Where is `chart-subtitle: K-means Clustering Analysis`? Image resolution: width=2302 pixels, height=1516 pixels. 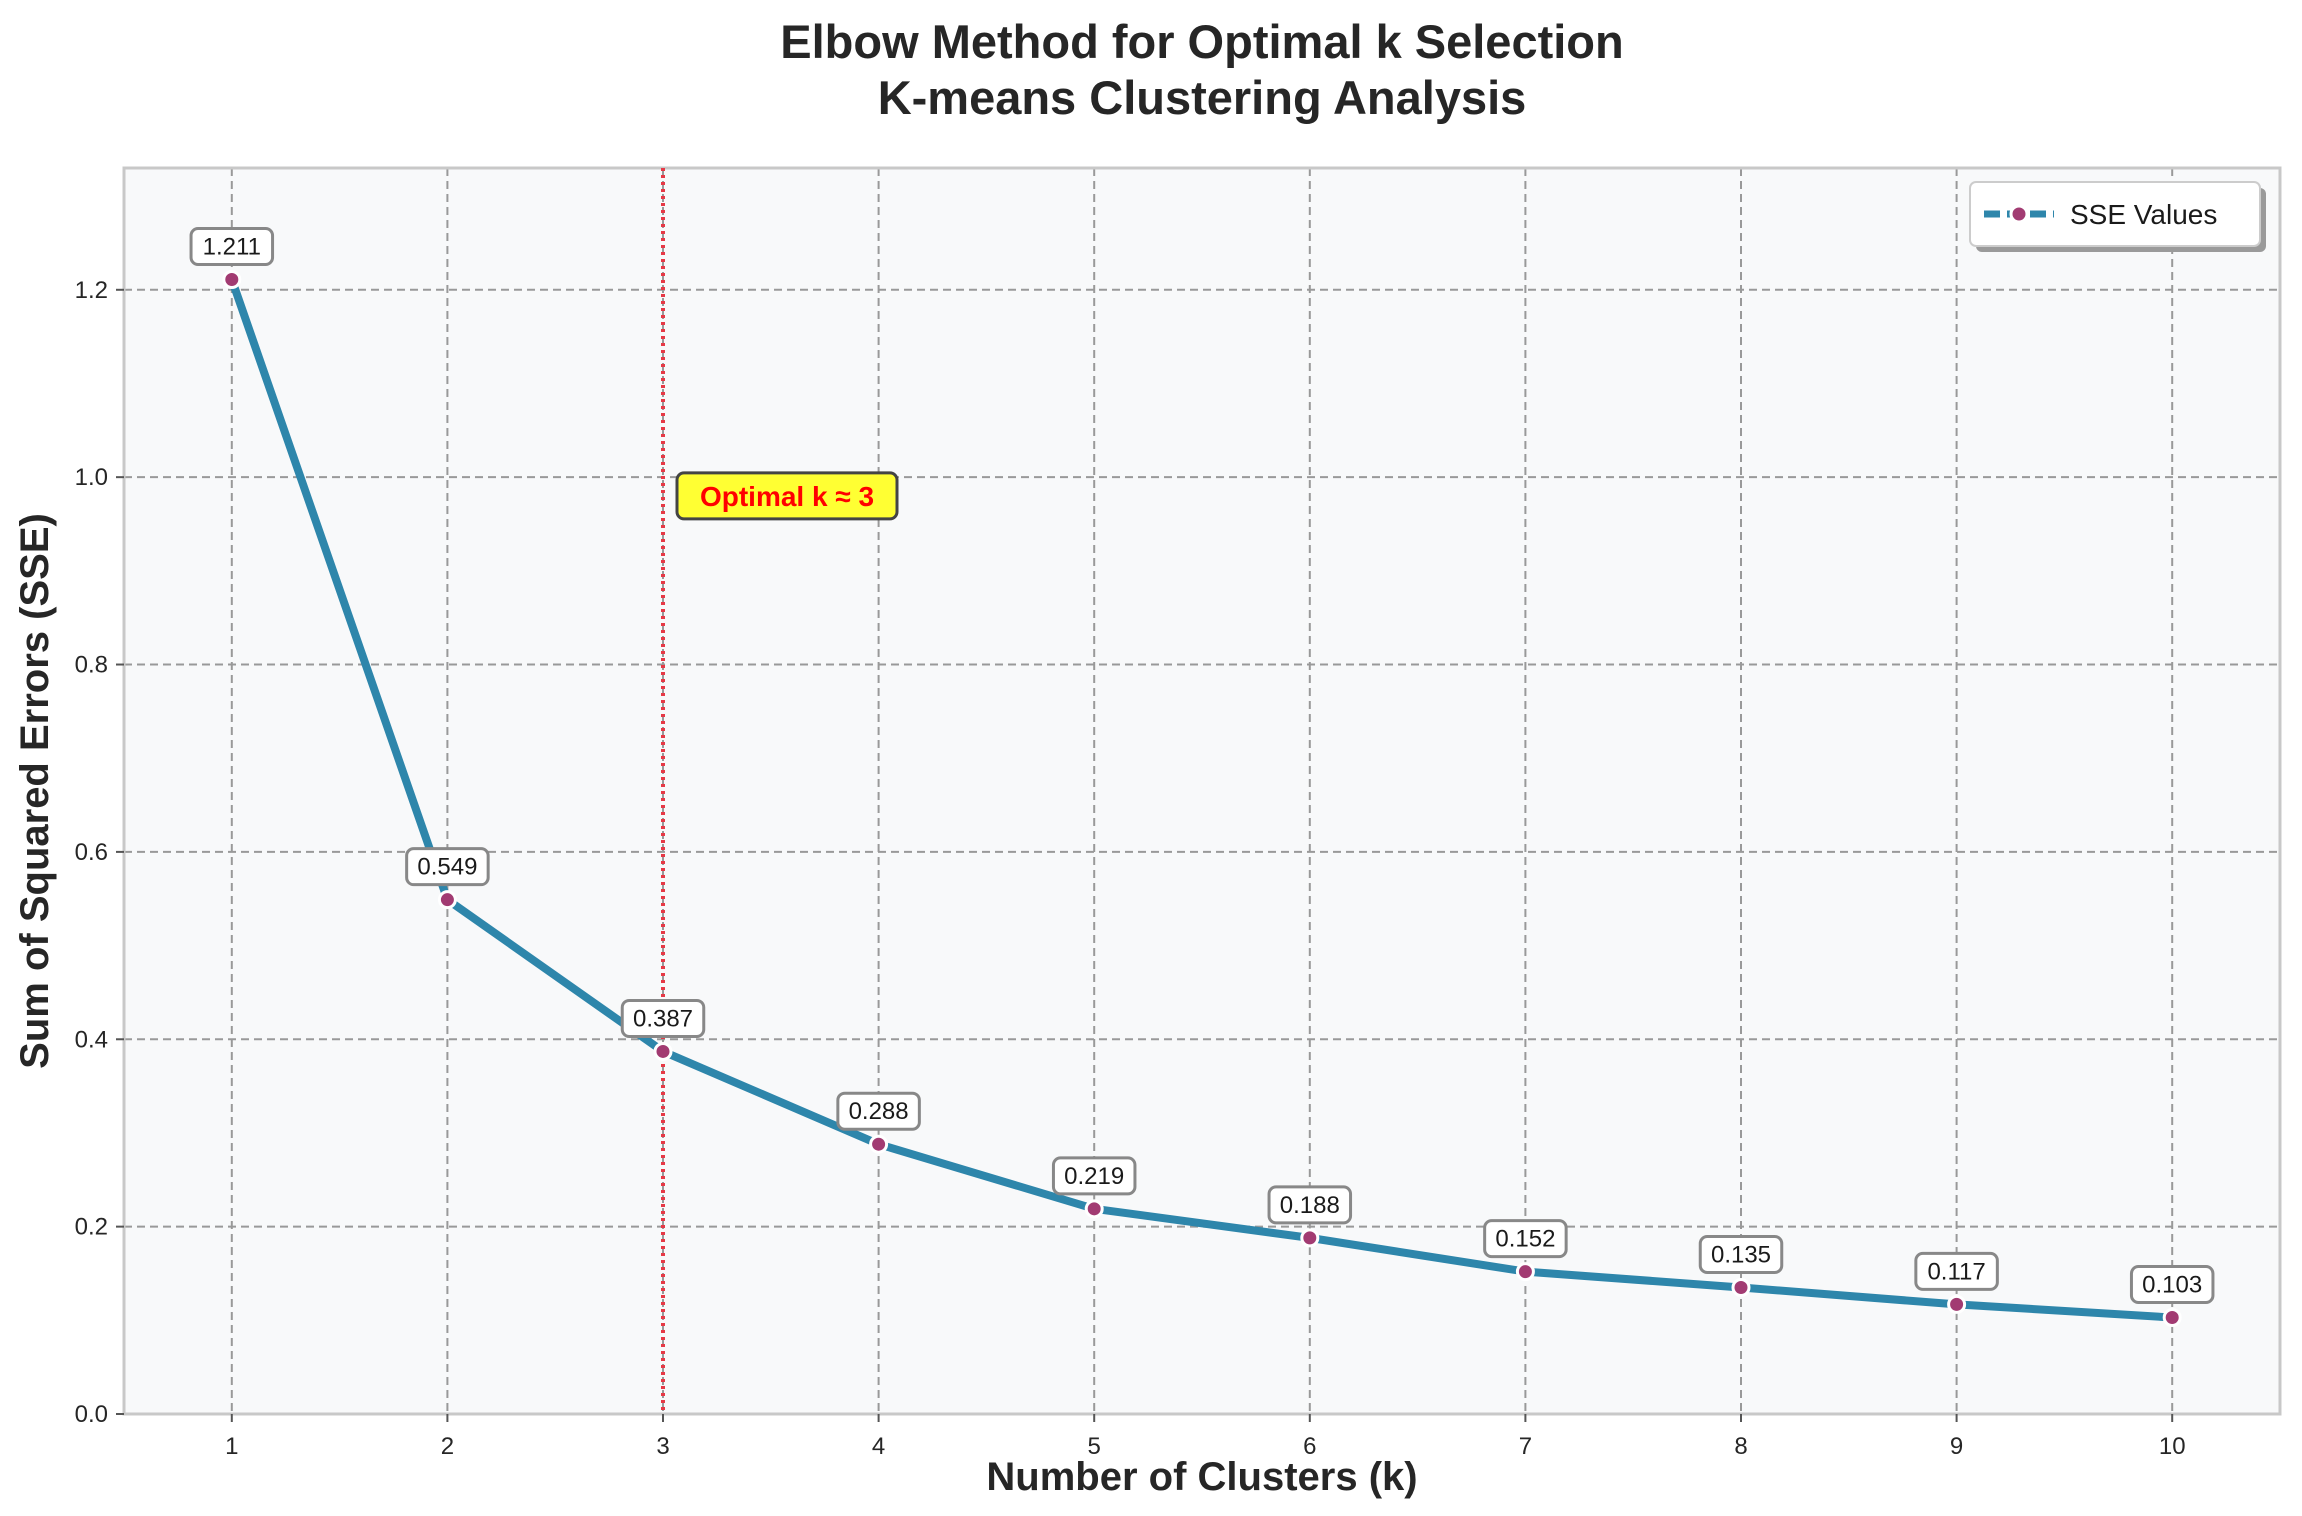
chart-subtitle: K-means Clustering Analysis is located at coordinates (1202, 97).